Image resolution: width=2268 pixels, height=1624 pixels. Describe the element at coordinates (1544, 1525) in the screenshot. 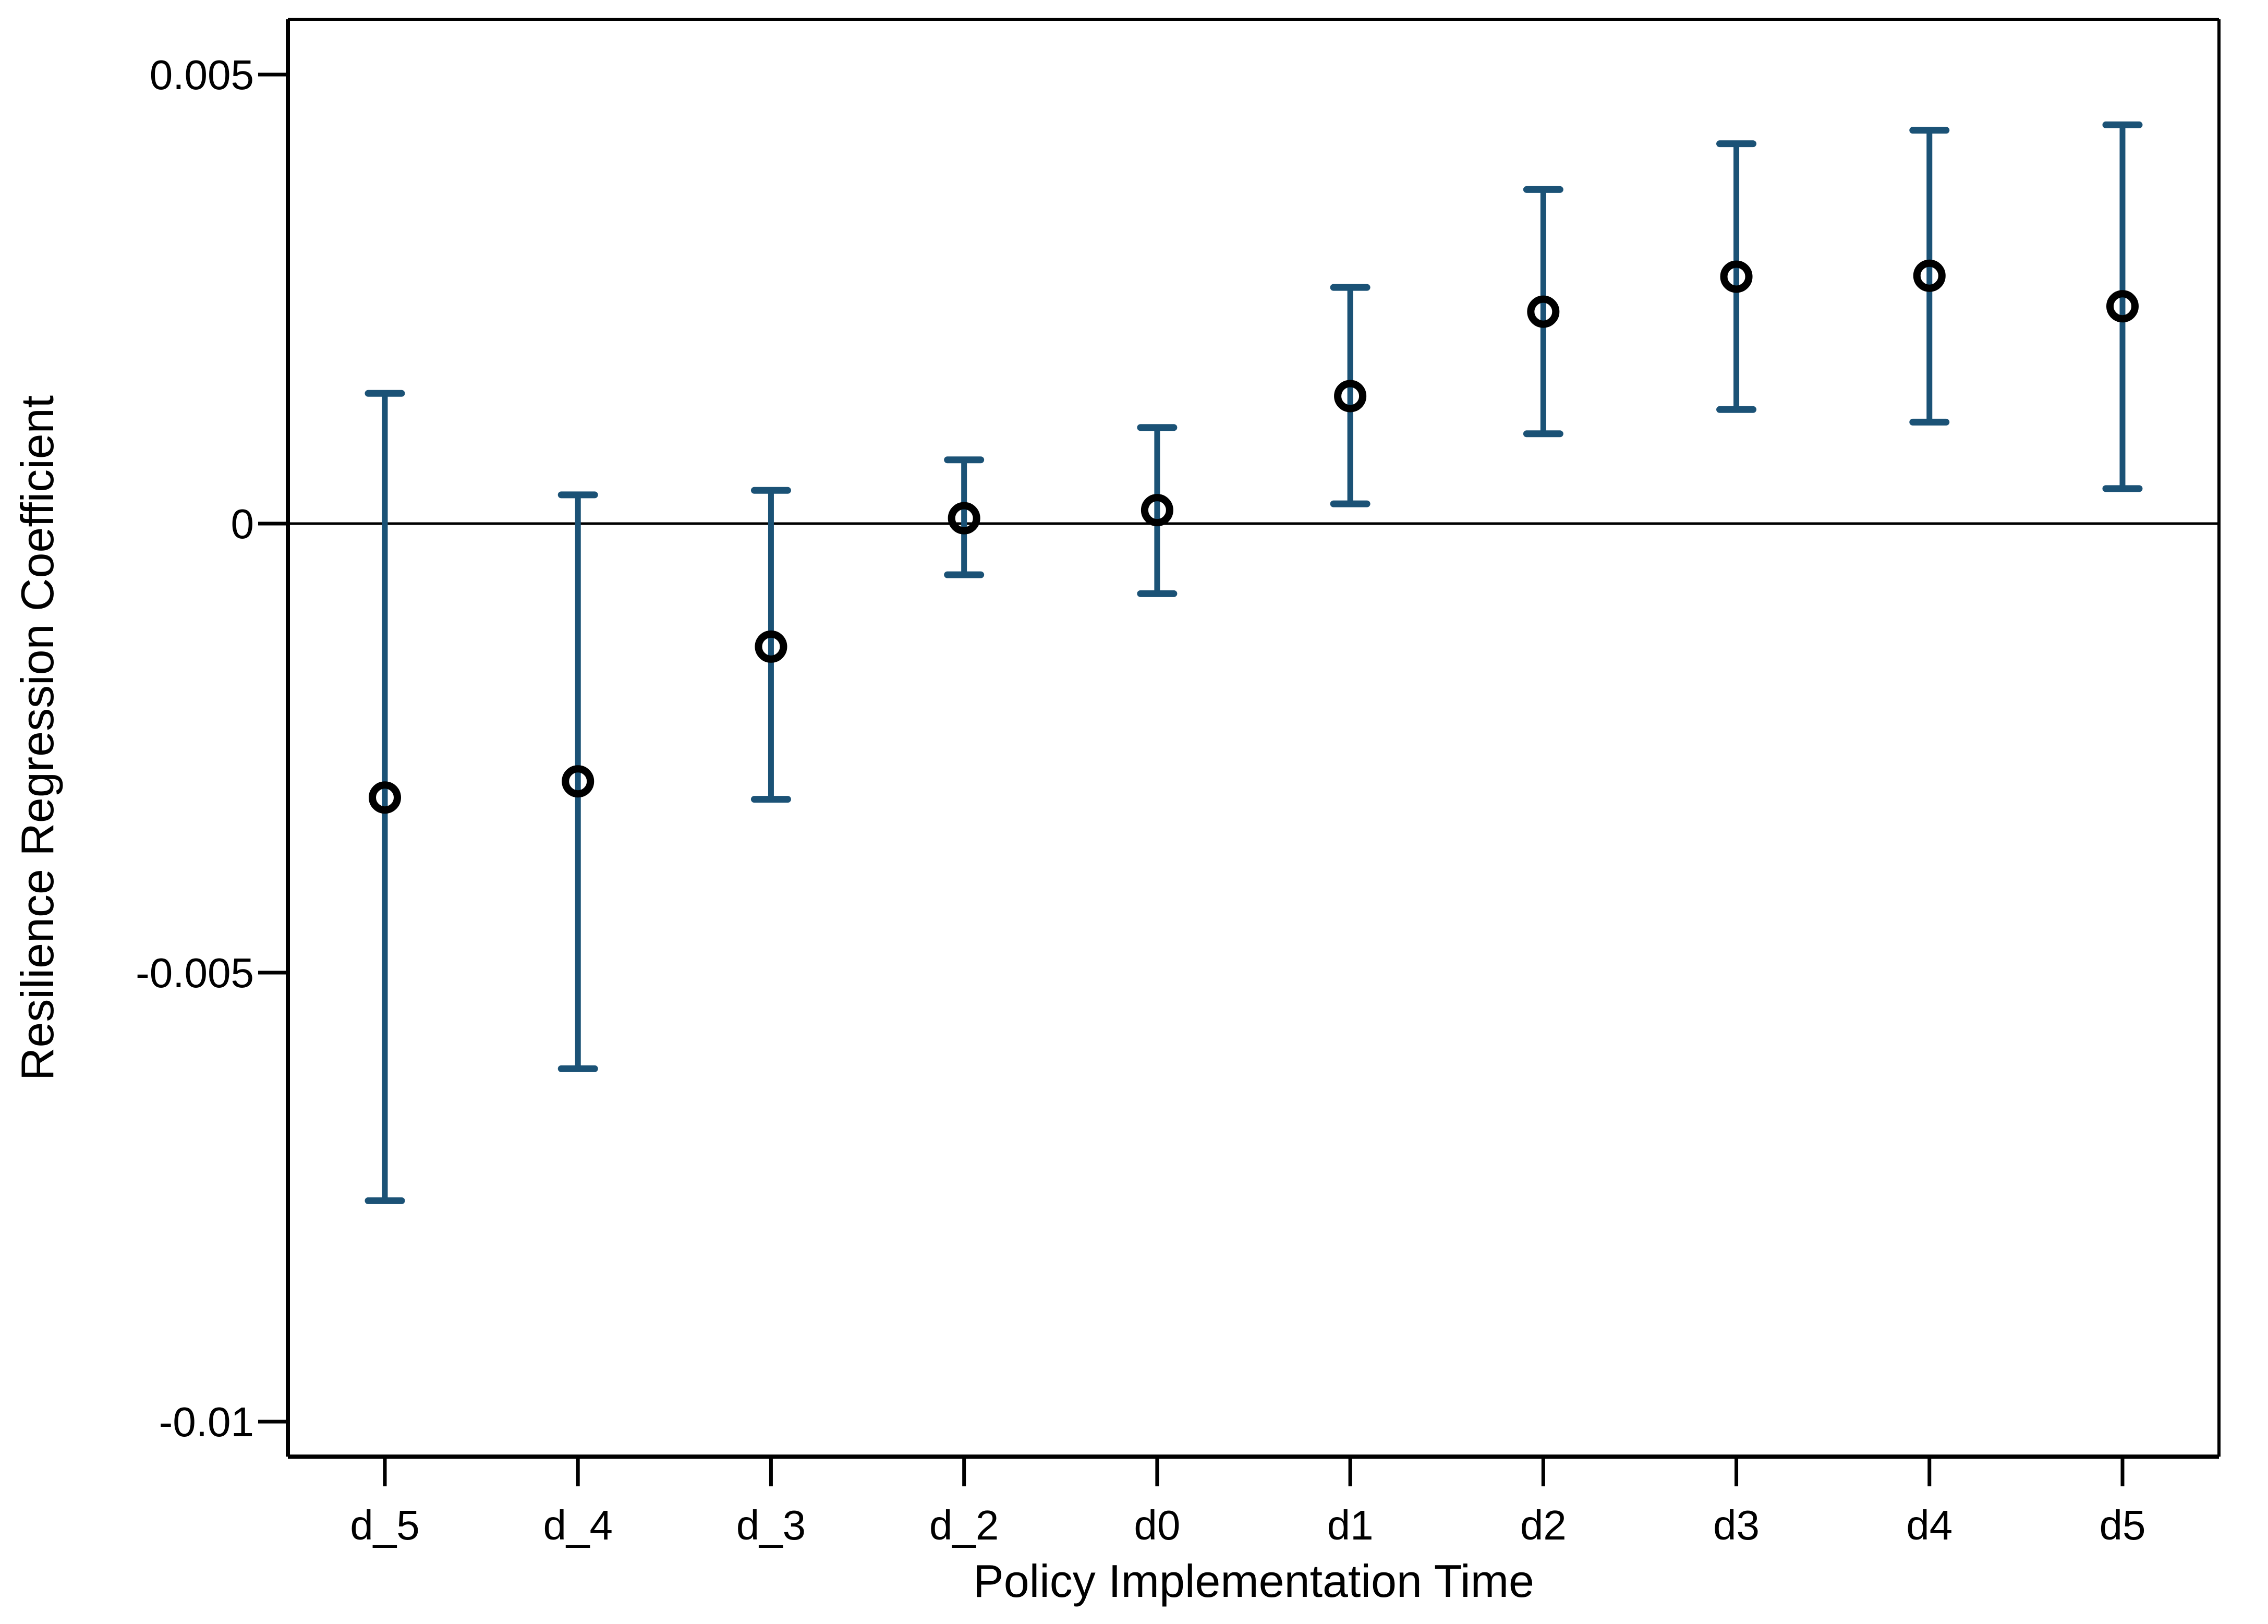

I see `x-tick-label: d2` at that location.